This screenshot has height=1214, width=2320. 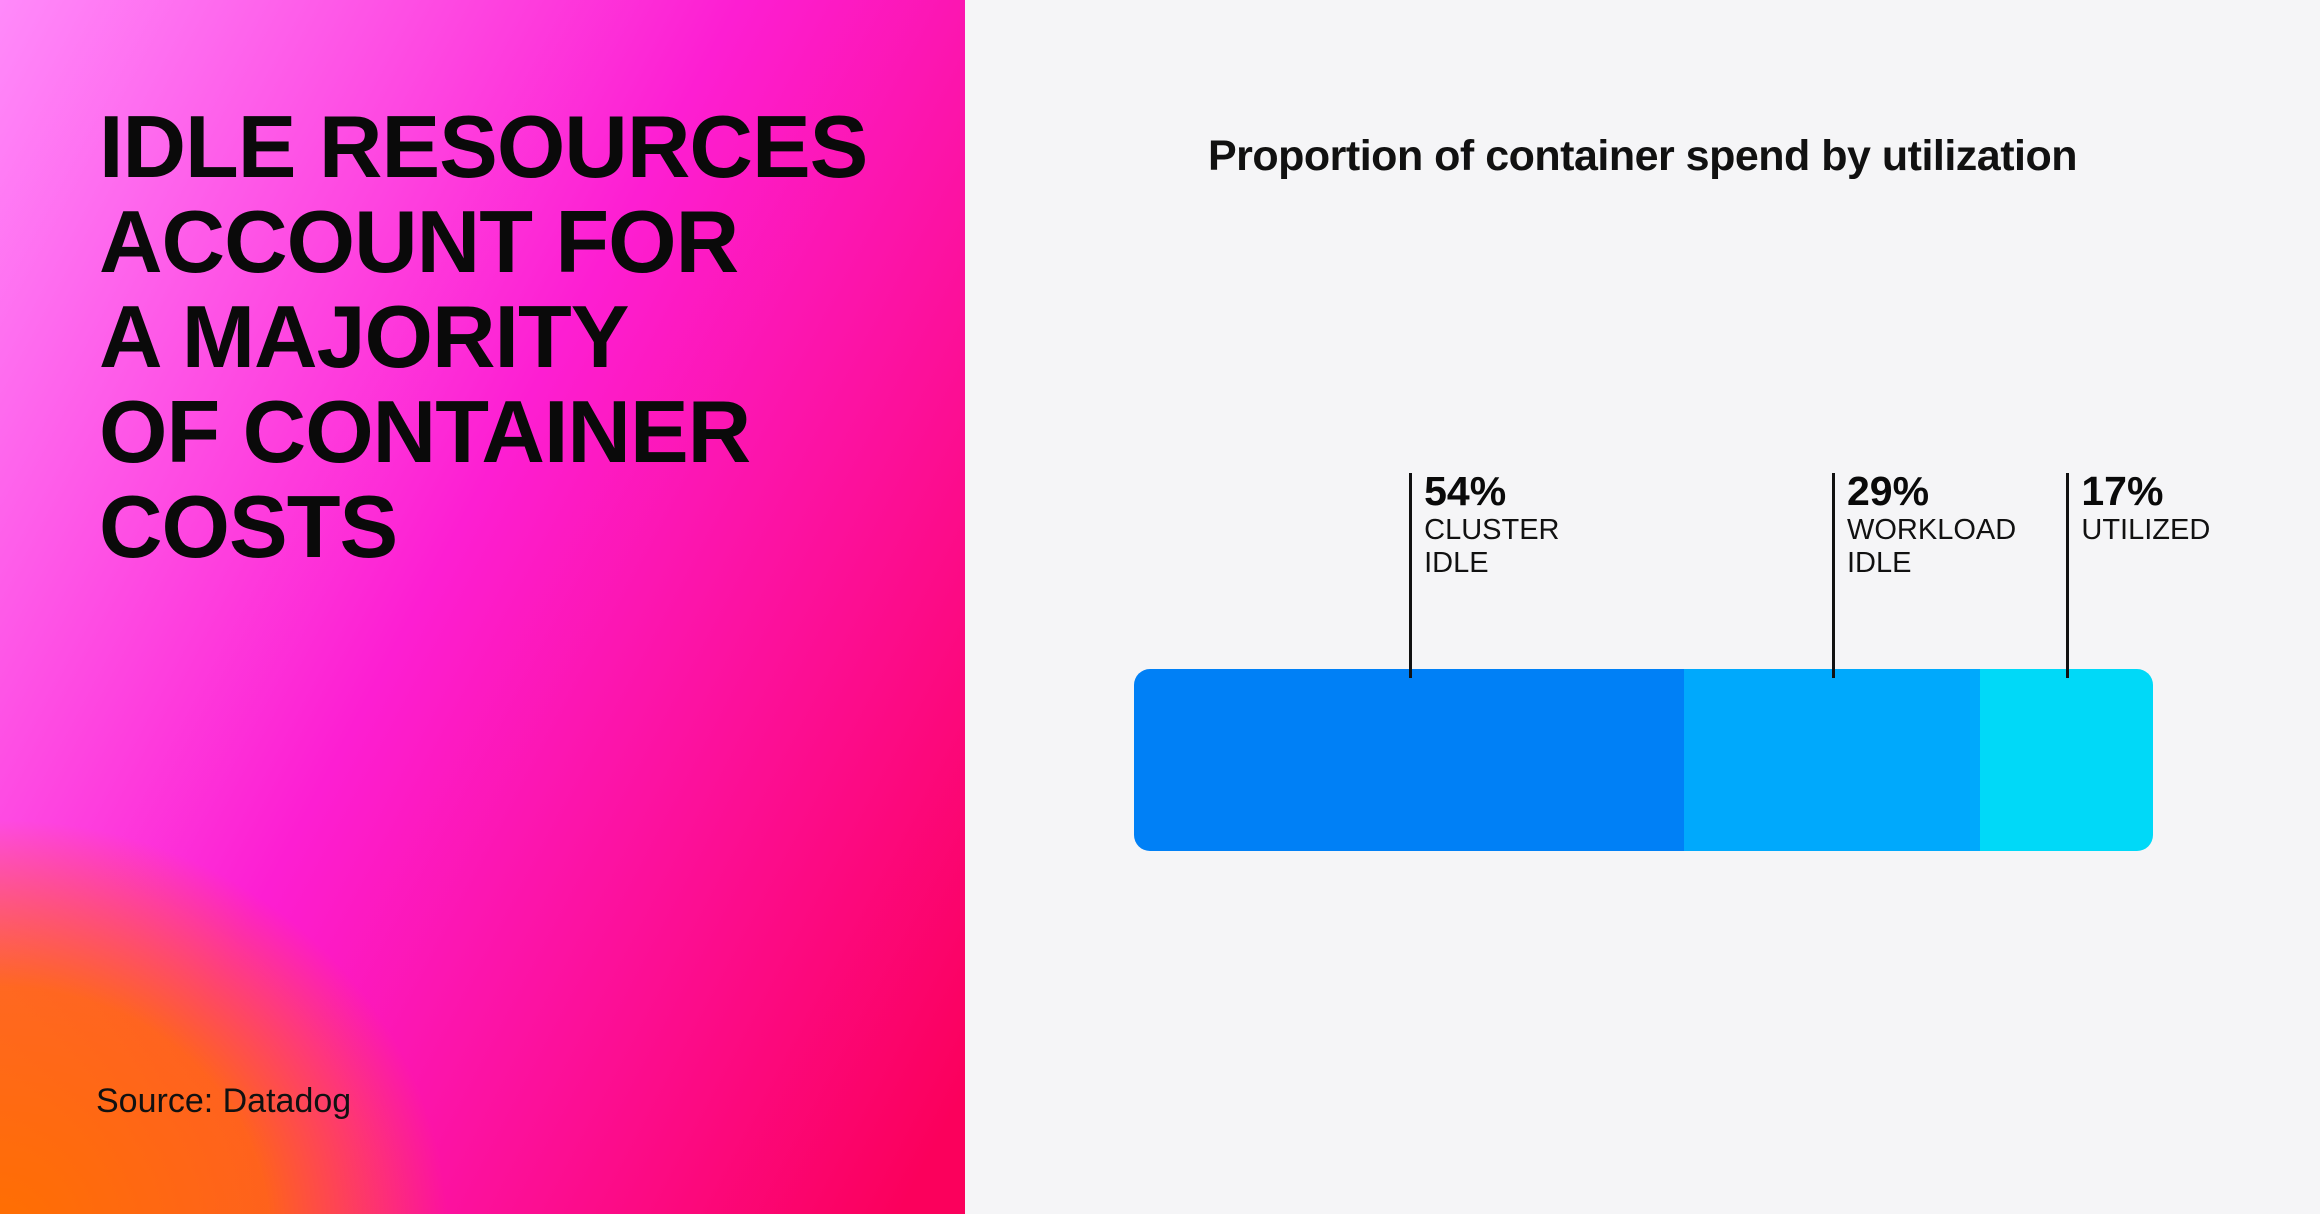 What do you see at coordinates (1932, 546) in the screenshot?
I see `segment-2-label: WORKLOAD IDLE` at bounding box center [1932, 546].